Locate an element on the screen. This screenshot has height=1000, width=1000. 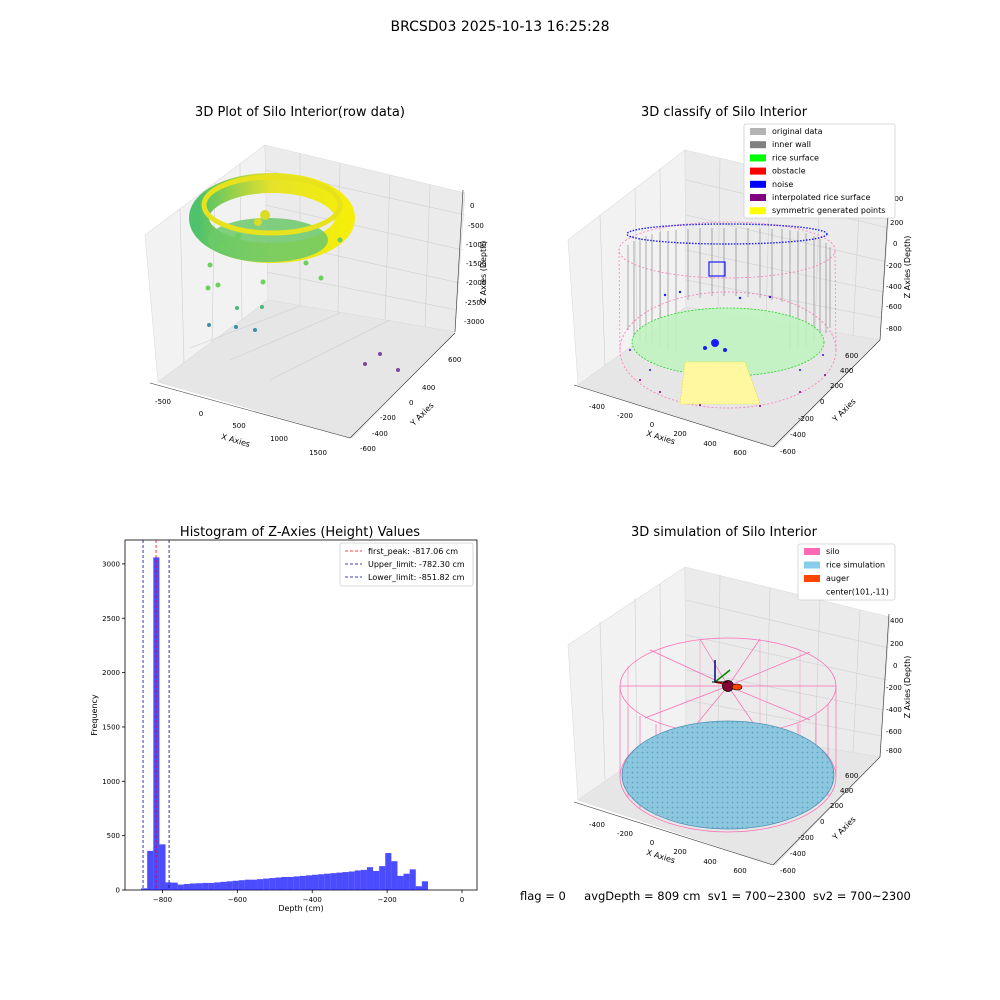
classify-ztick: 400 is located at coordinates (896, 199).